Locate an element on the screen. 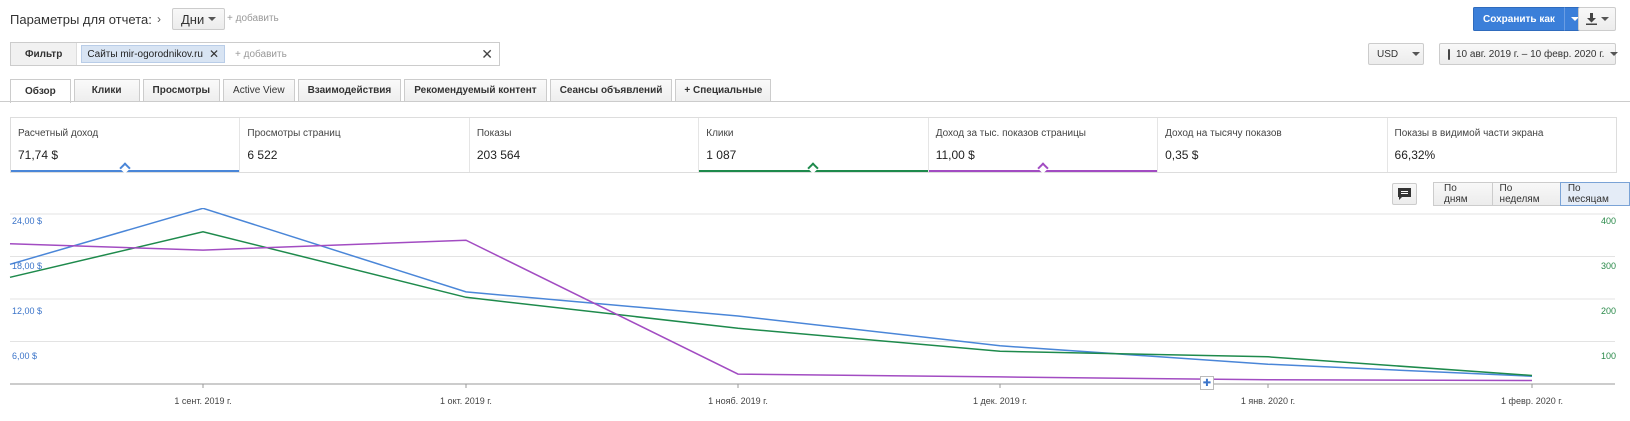 This screenshot has width=1630, height=421. tab-recommended-content: Рекомендуемый контент is located at coordinates (475, 90).